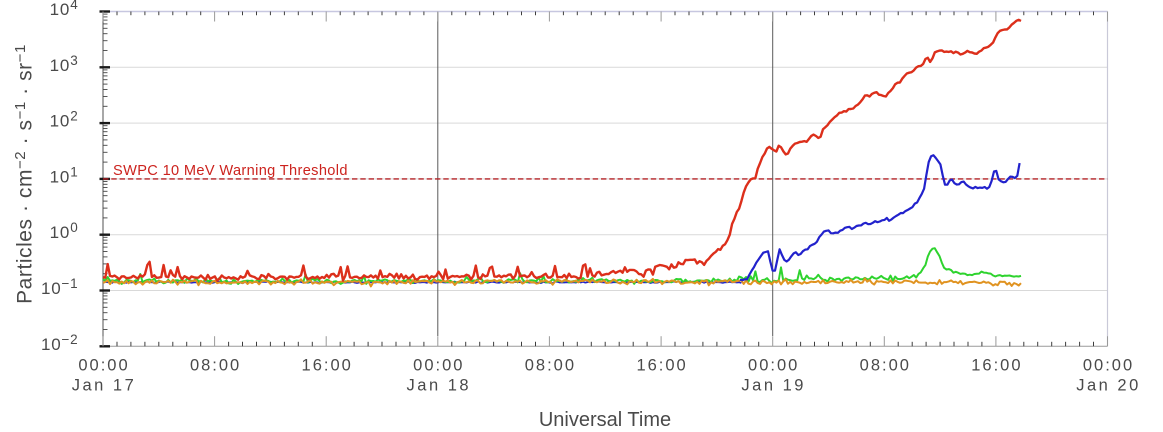 This screenshot has width=1163, height=432. Describe the element at coordinates (24, 174) in the screenshot. I see `svg-text: Particles · cm−2 · s−1 · sr−1` at that location.